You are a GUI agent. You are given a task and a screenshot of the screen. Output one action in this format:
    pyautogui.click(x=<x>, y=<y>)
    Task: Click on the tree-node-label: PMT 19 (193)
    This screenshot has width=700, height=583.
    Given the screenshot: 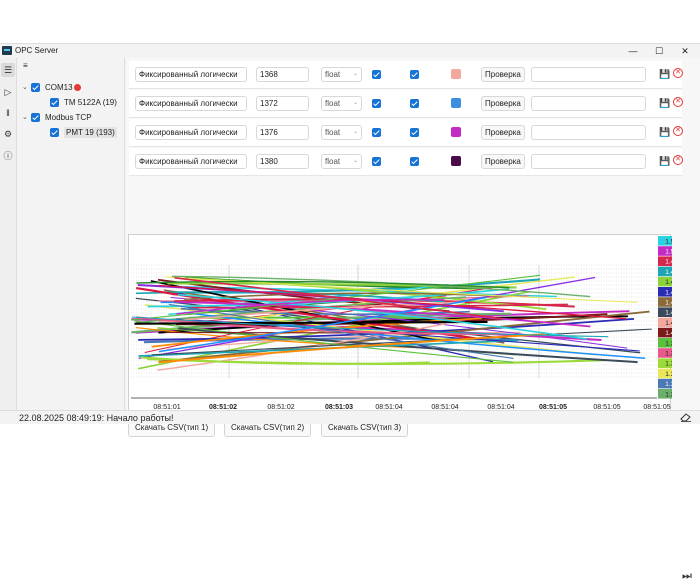 What is the action you would take?
    pyautogui.click(x=90, y=132)
    